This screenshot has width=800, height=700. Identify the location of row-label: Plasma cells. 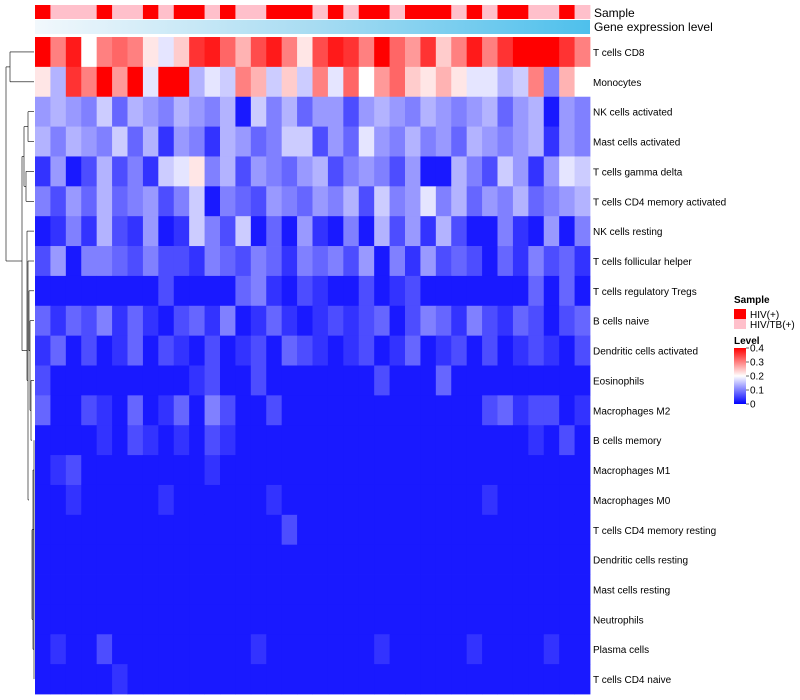
(621, 650).